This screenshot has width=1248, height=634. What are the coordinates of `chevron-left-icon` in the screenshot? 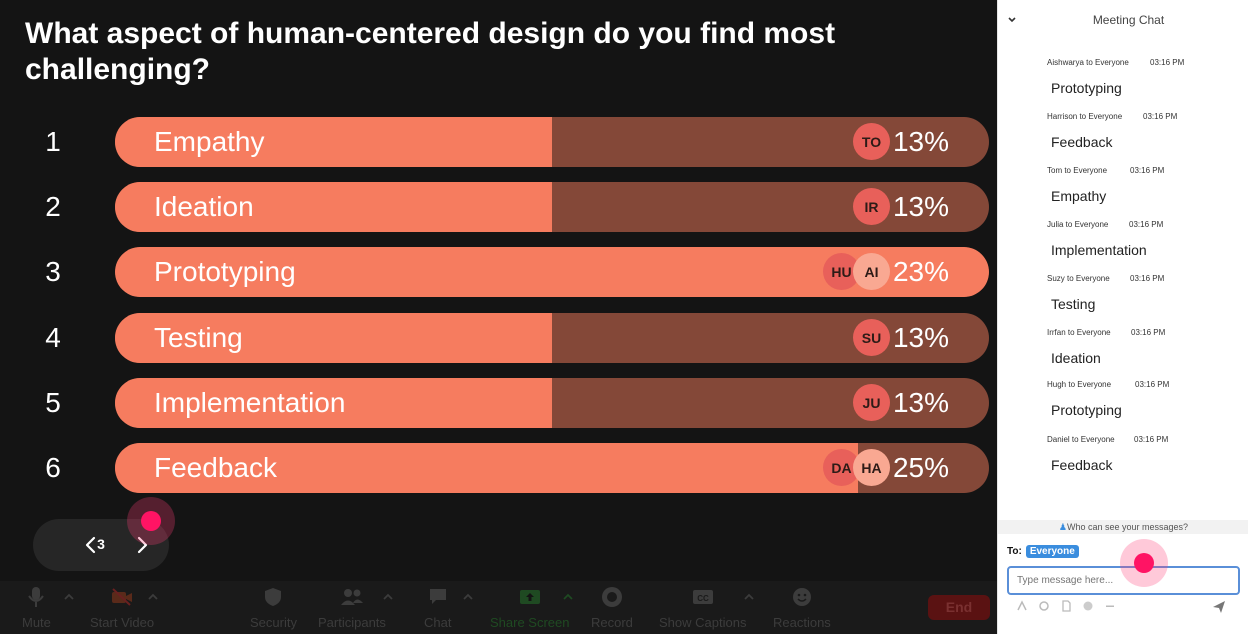 It's located at (90, 545).